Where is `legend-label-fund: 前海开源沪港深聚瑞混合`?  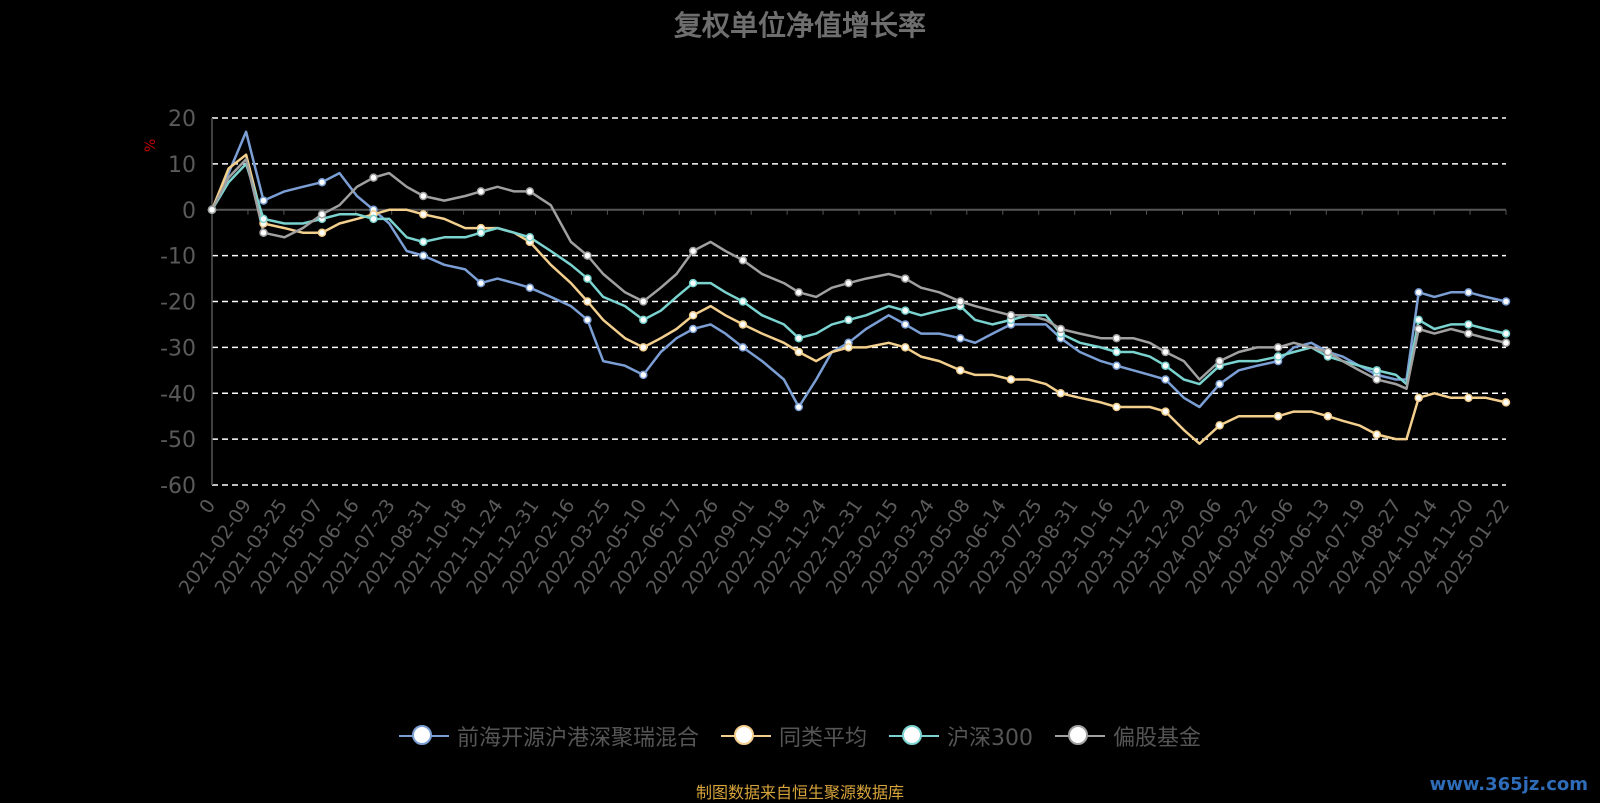 legend-label-fund: 前海开源沪港深聚瑞混合 is located at coordinates (577, 738).